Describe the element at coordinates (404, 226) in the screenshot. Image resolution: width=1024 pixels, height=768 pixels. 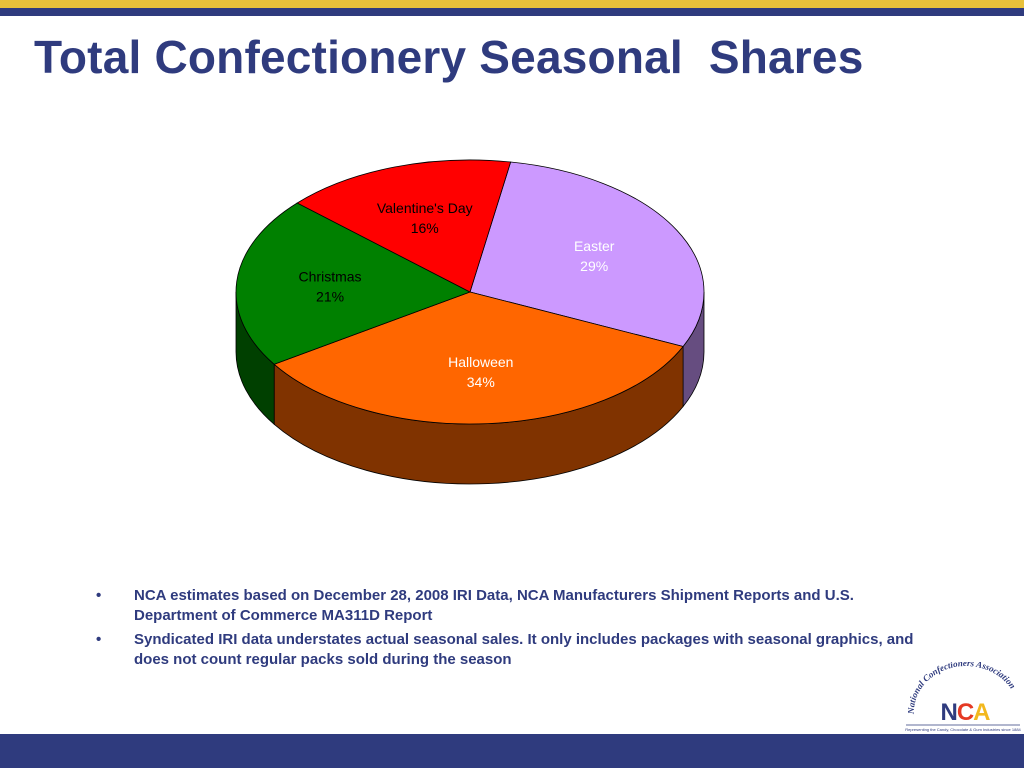
I see `pie-slice-valentine-s-day` at that location.